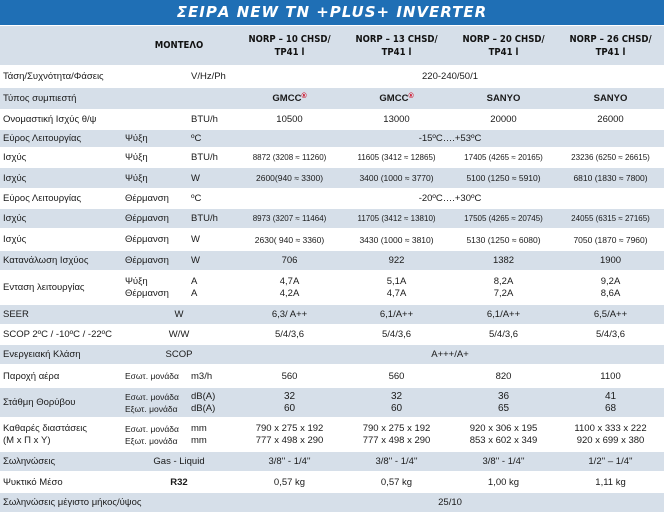  I want to click on value-line: 68, so click(610, 408).